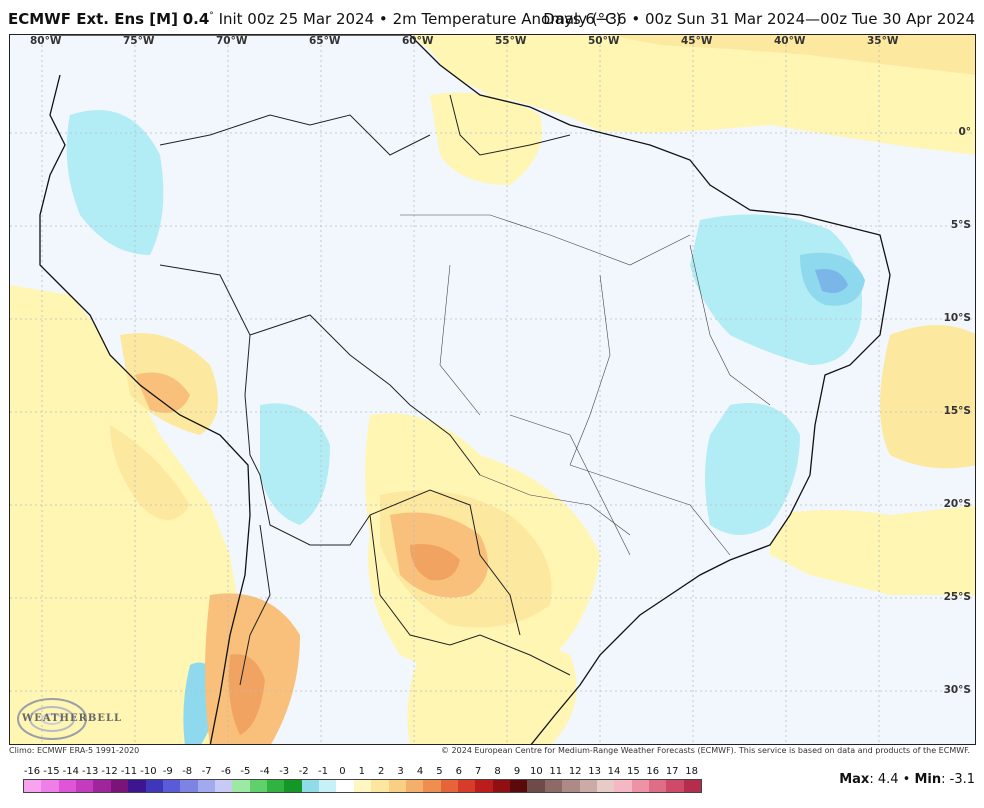 This screenshot has width=984, height=808. Describe the element at coordinates (831, 281) in the screenshot. I see `cool-anomaly-northeast-deep` at that location.